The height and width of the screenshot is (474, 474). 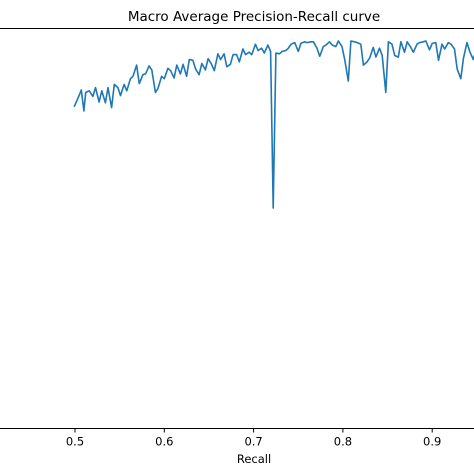 I want to click on x-axis-ticks: 0.5 0.6 0.7 0.8 0.9, so click(x=253, y=438).